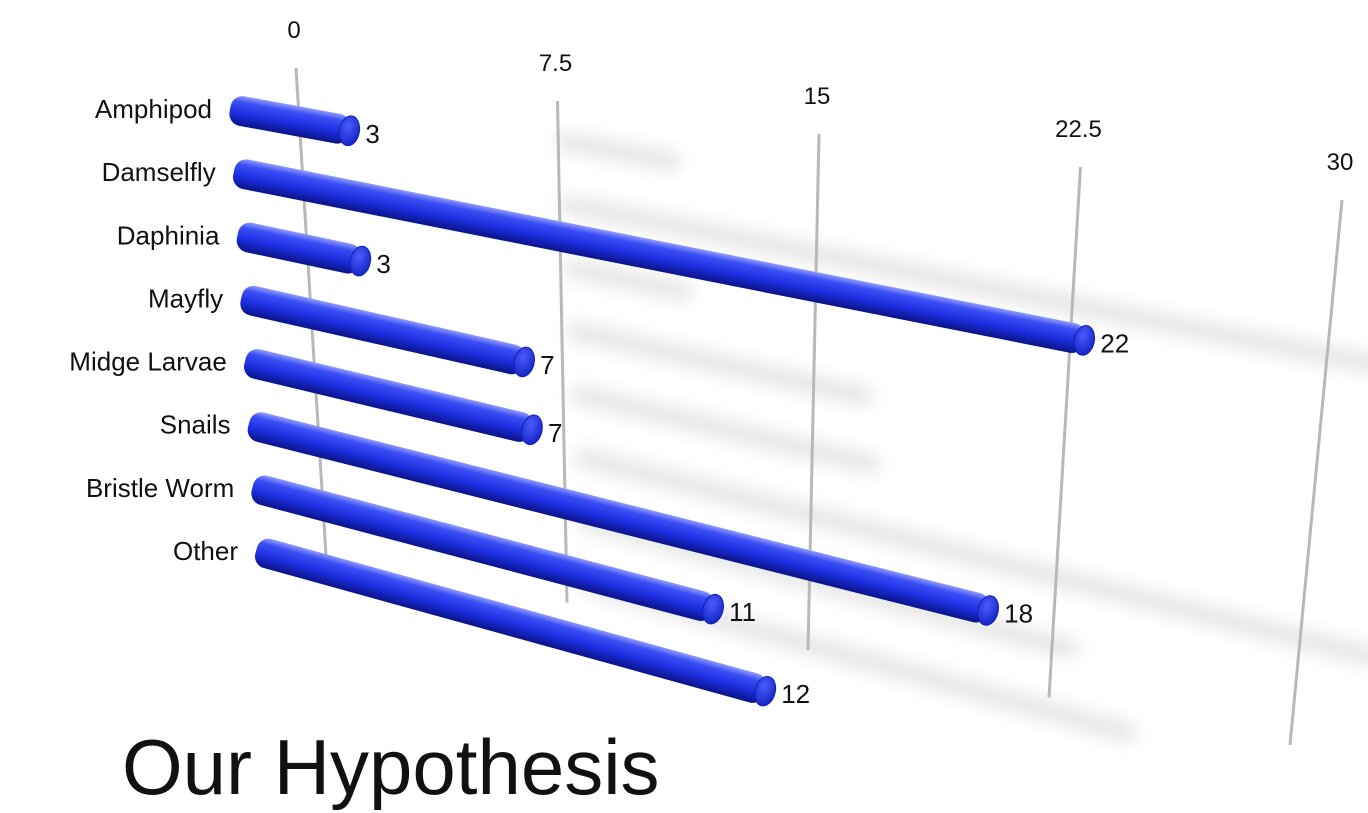  Describe the element at coordinates (160, 488) in the screenshot. I see `category-label: Bristle Worm` at that location.